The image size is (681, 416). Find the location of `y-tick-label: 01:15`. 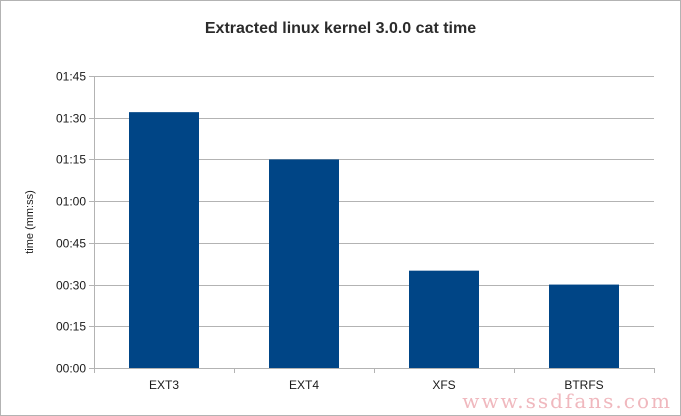

y-tick-label: 01:15 is located at coordinates (71, 160).